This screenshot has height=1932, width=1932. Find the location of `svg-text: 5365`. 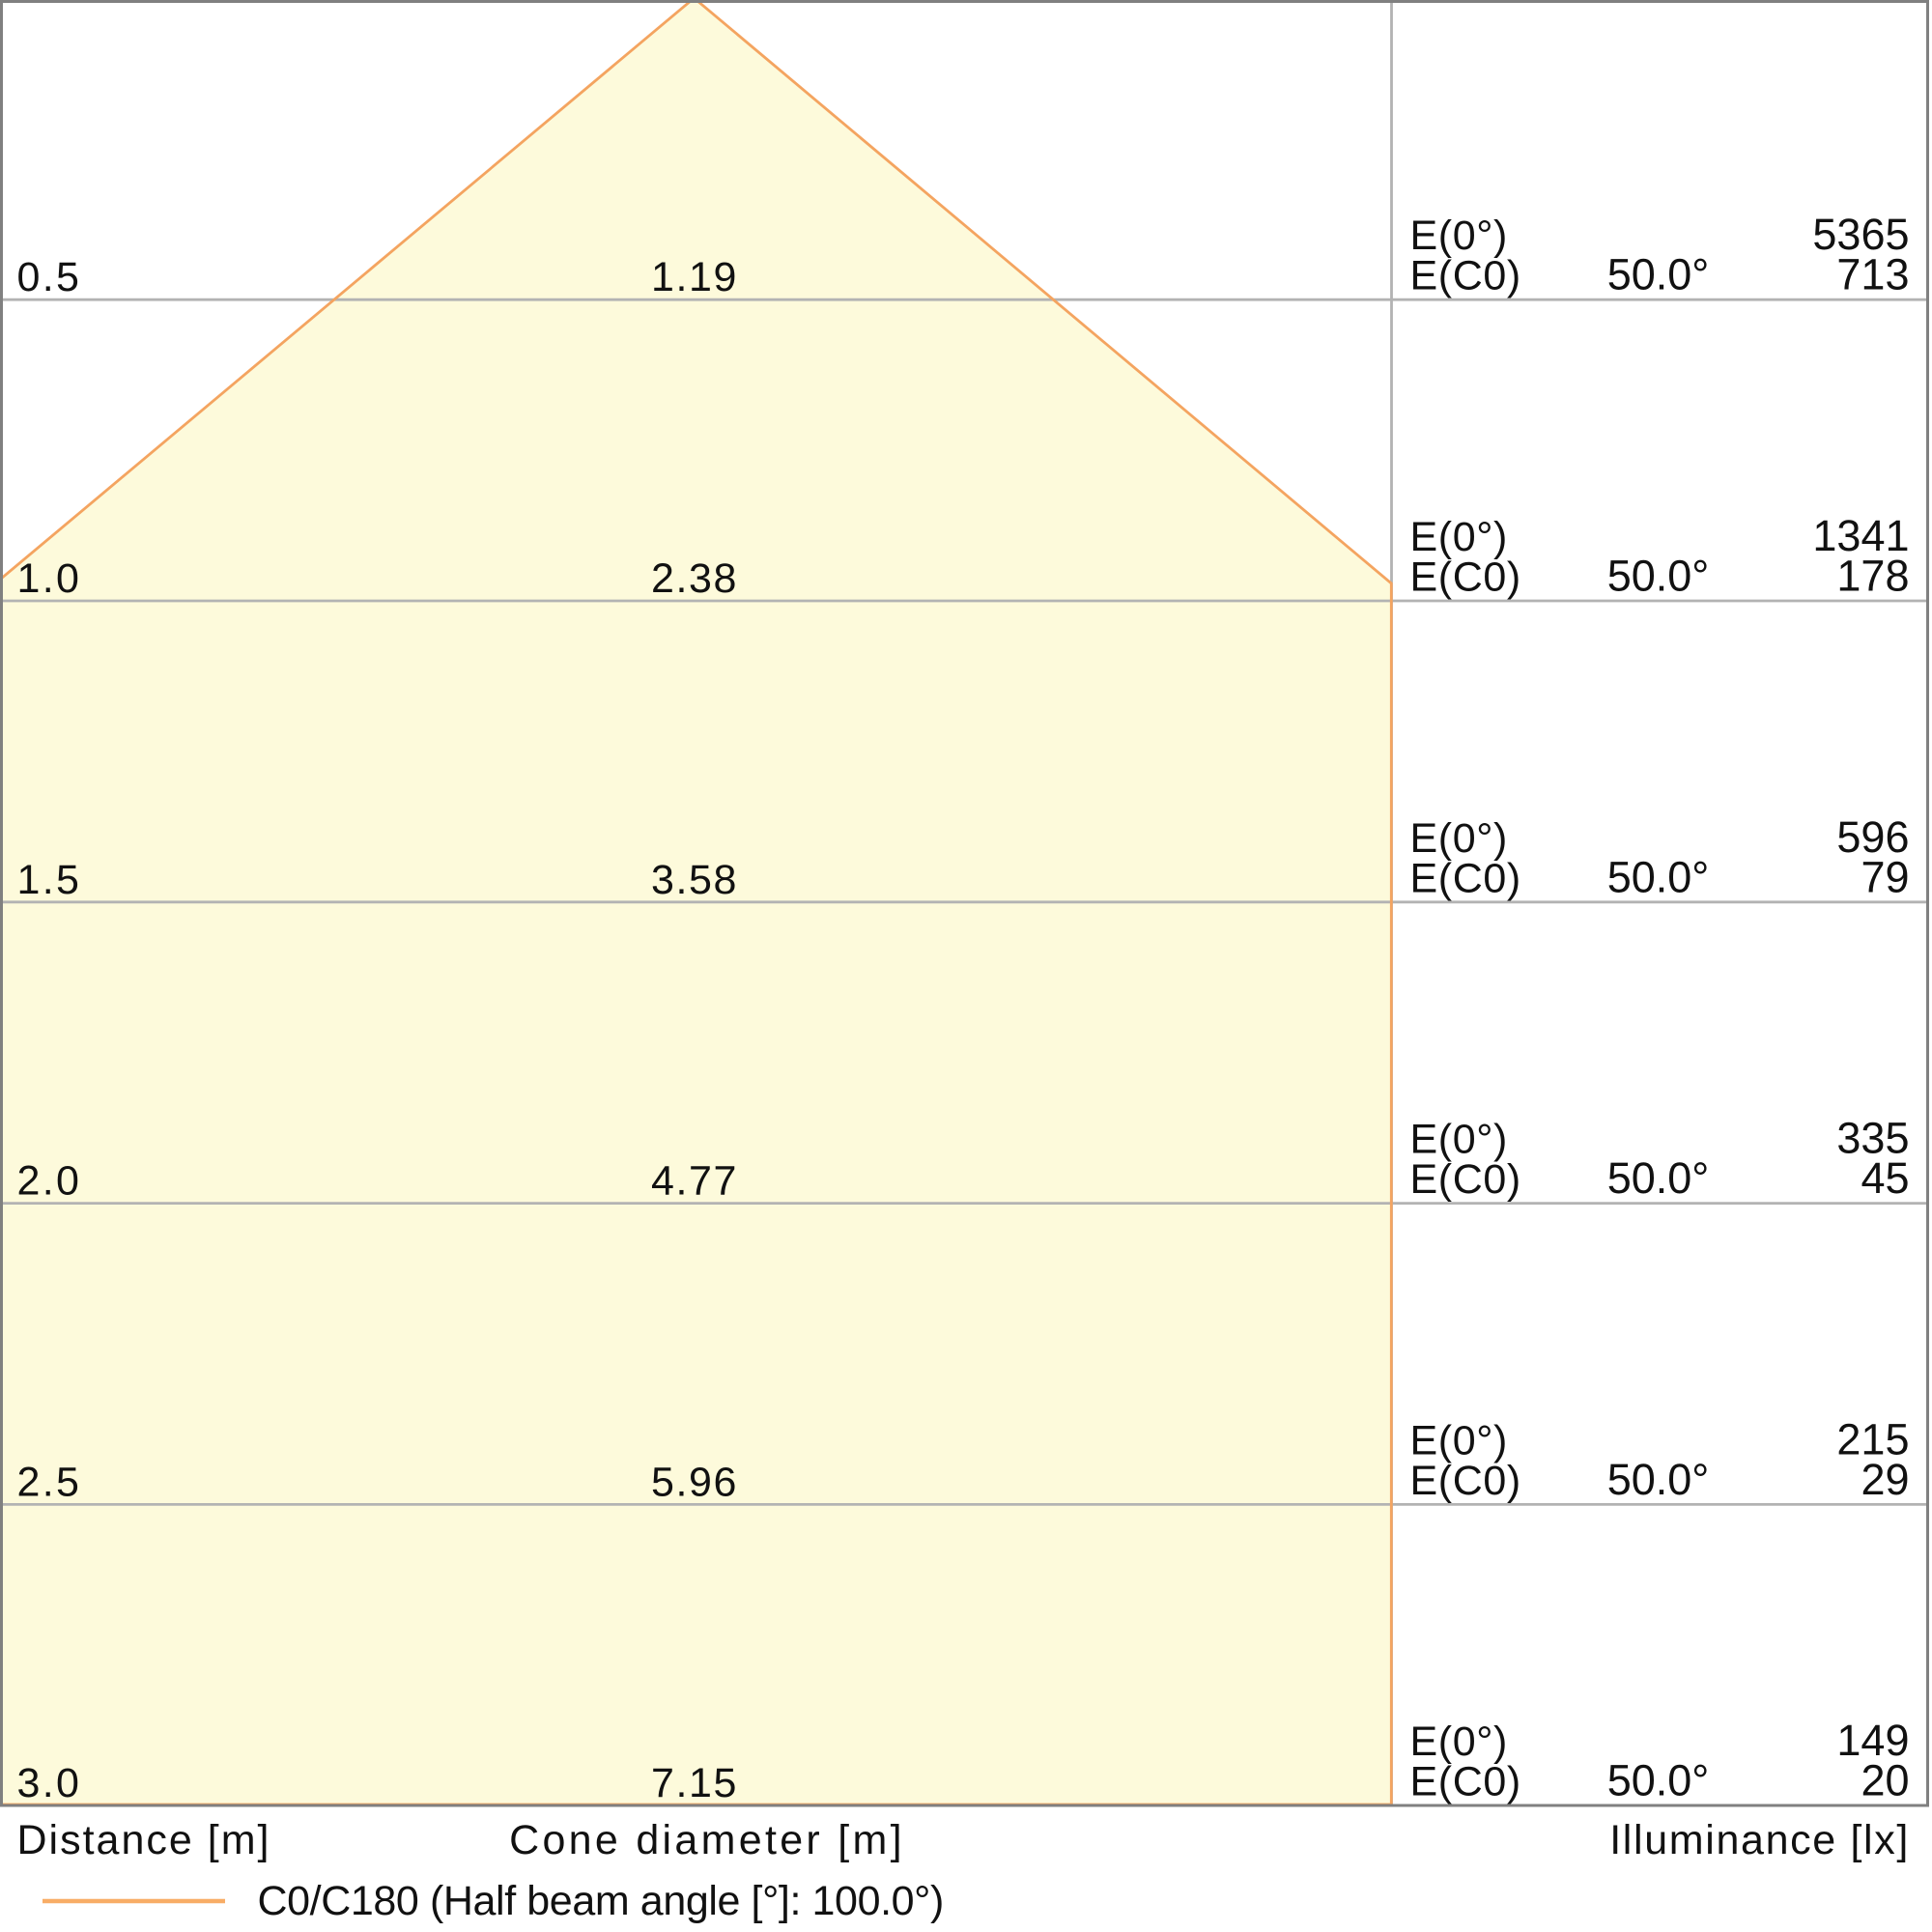

svg-text: 5365 is located at coordinates (1860, 234).